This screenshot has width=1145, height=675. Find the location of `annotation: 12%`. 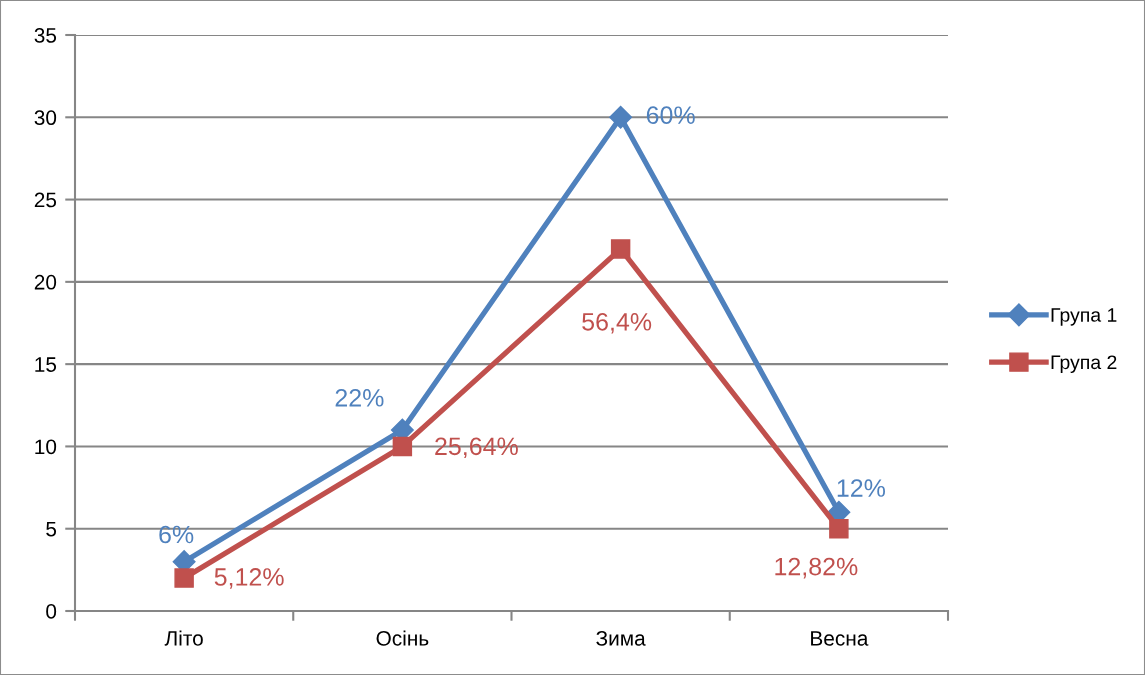

annotation: 12% is located at coordinates (861, 488).